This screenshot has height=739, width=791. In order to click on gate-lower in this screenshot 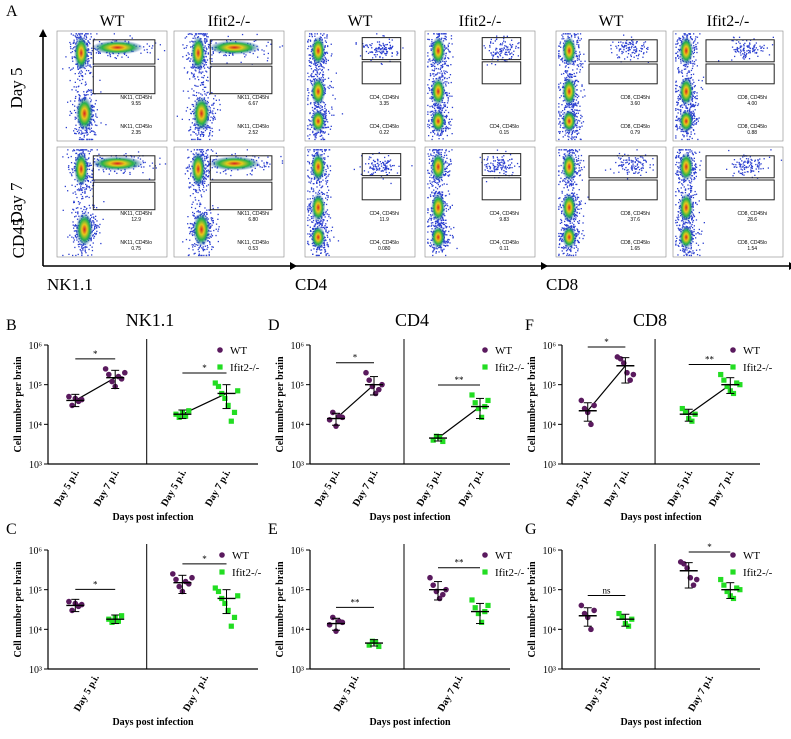, I will do `click(124, 80)`.